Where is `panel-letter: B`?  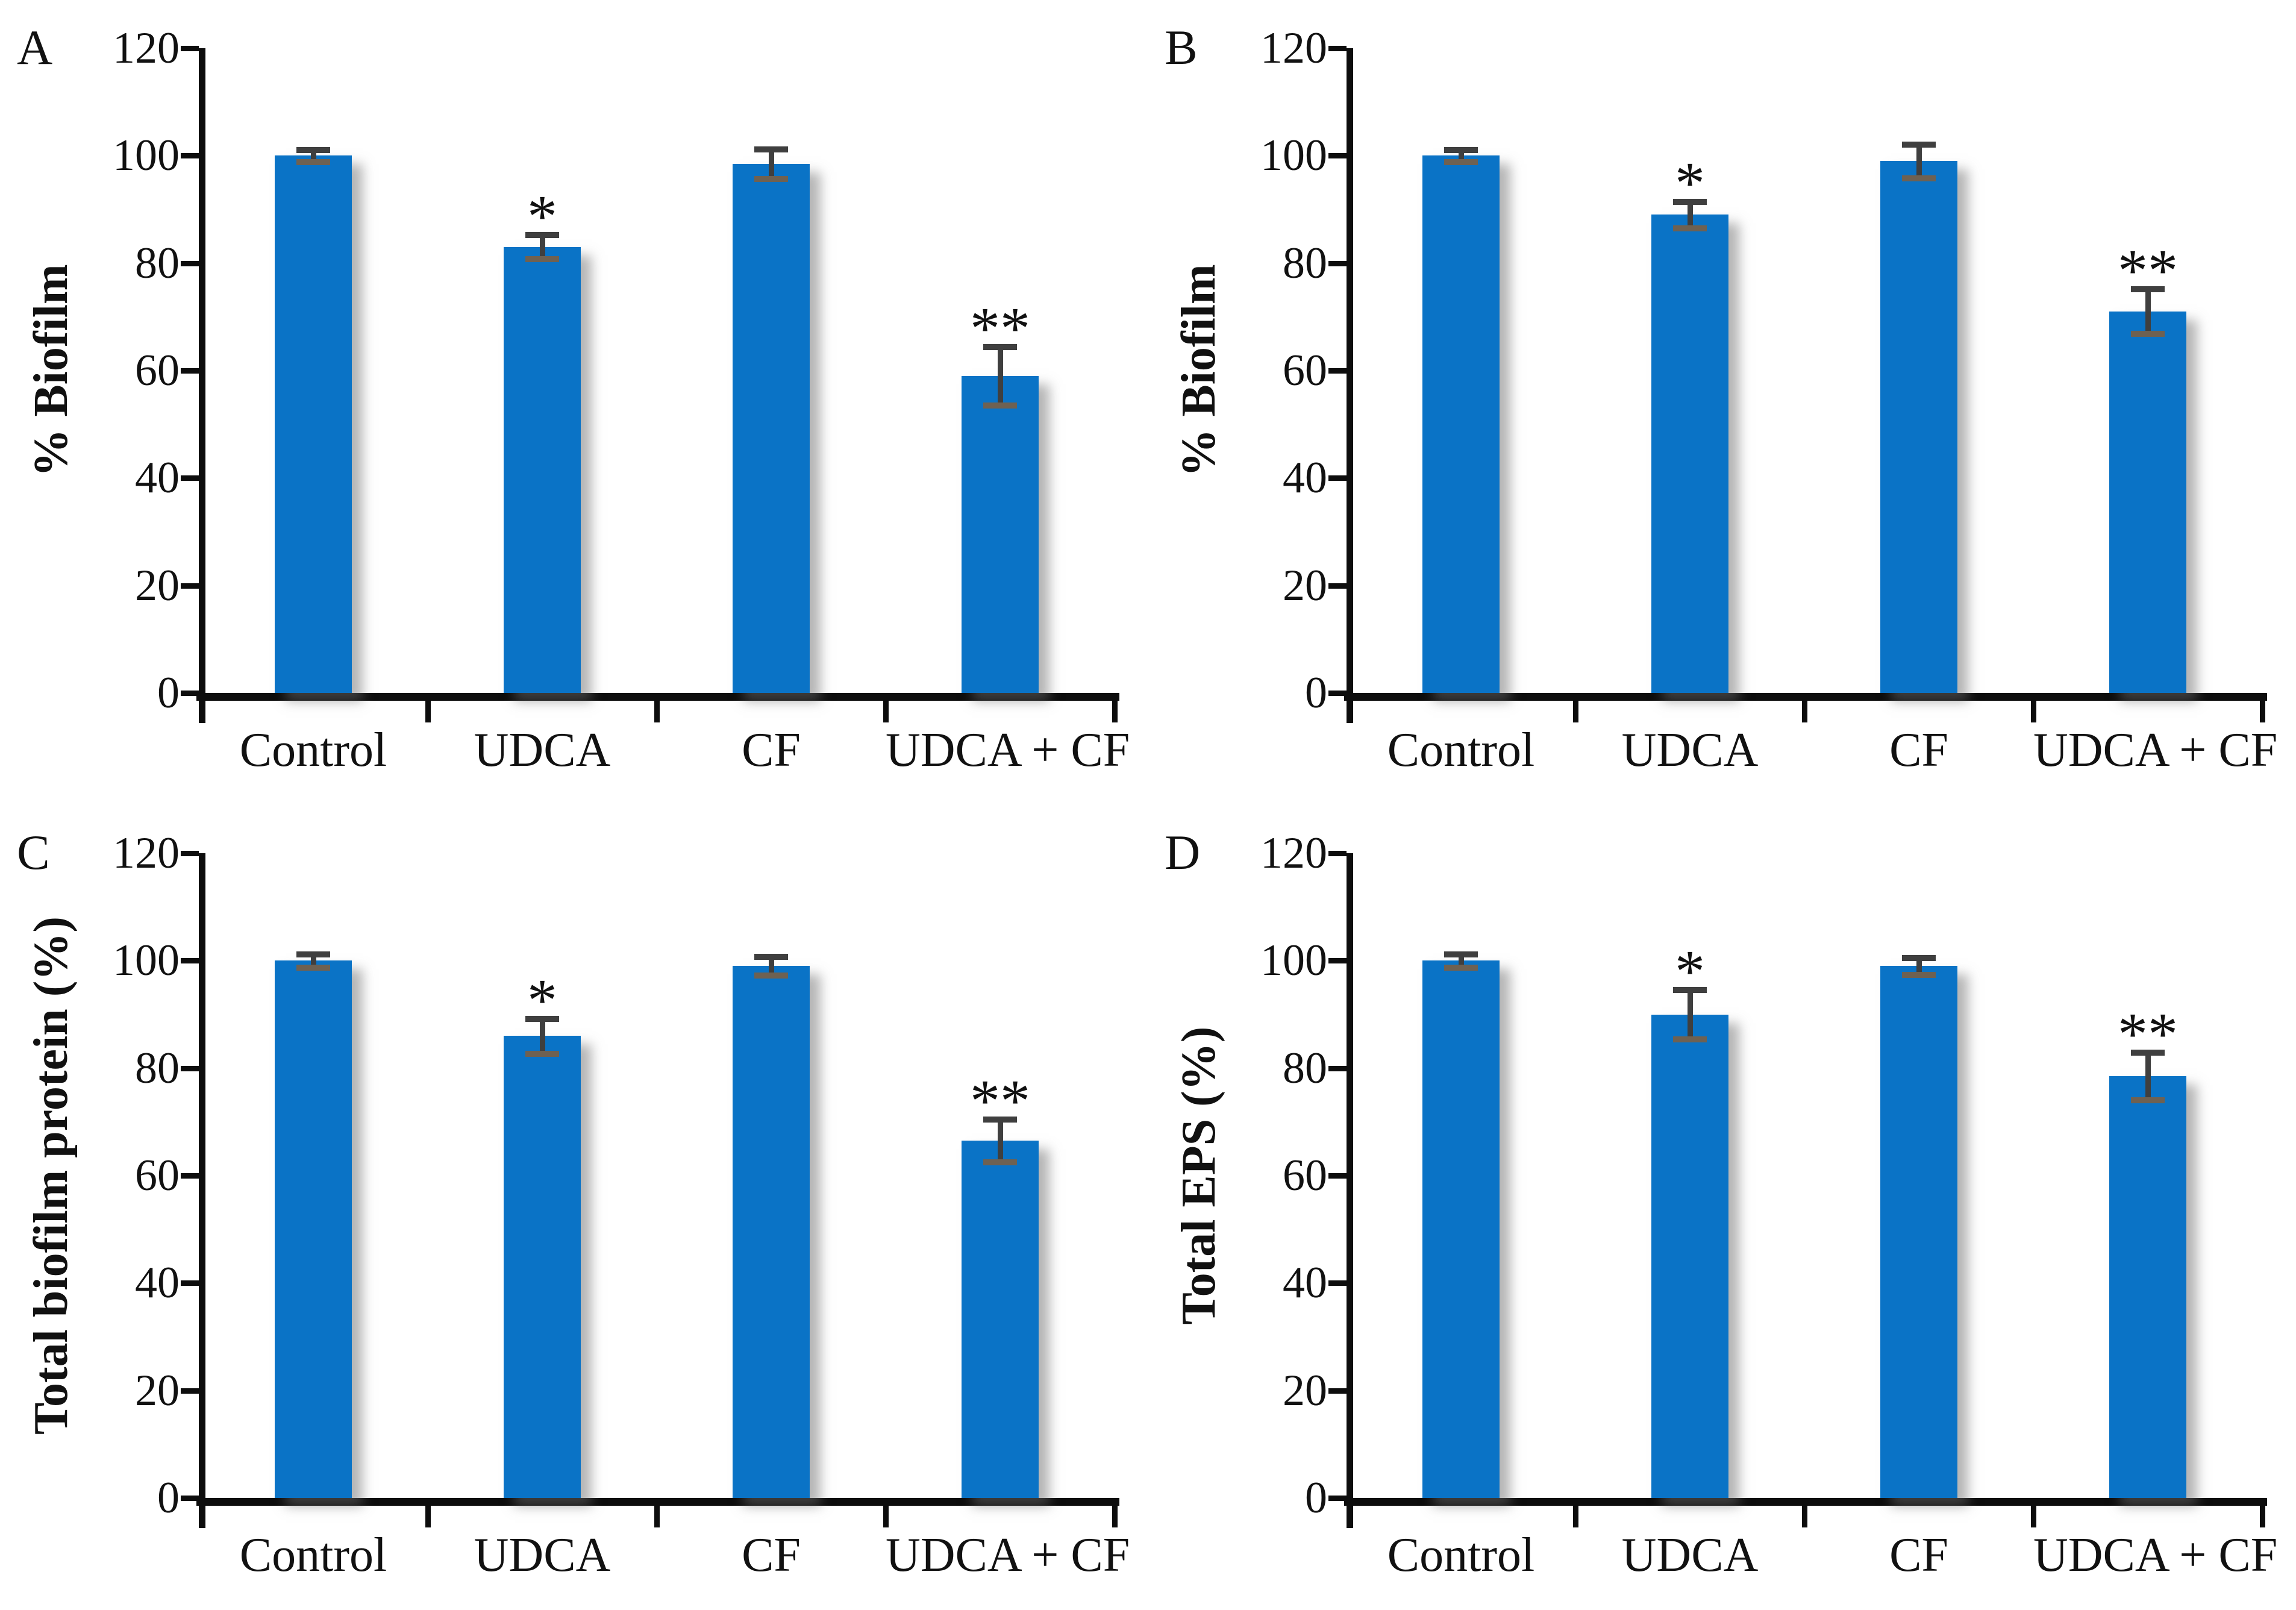
panel-letter: B is located at coordinates (1181, 47).